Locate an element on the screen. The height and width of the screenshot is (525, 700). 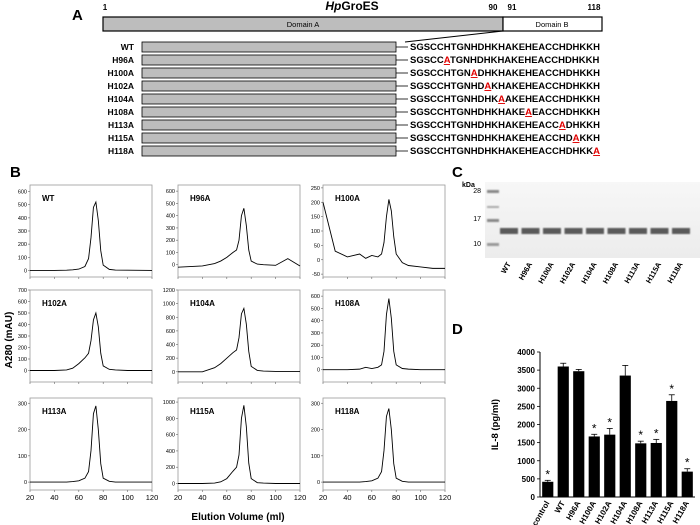
unit-label: kDa is located at coordinates (468, 185).